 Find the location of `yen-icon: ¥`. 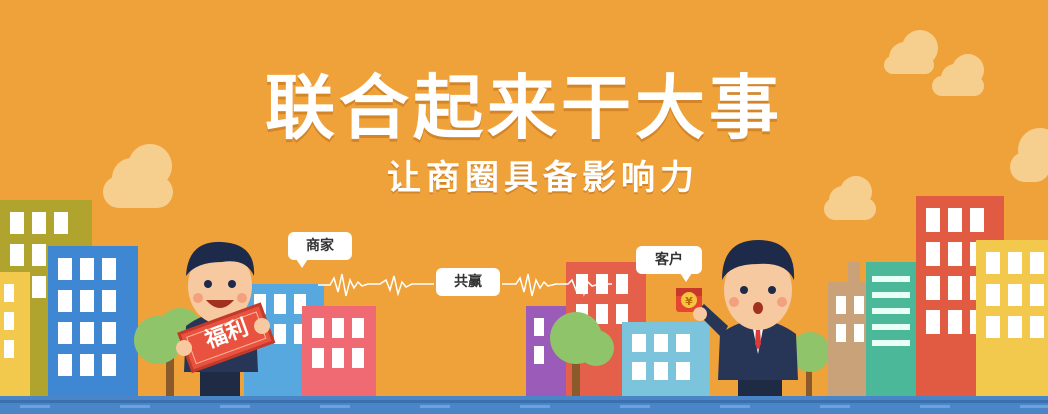

yen-icon: ¥ is located at coordinates (689, 301).